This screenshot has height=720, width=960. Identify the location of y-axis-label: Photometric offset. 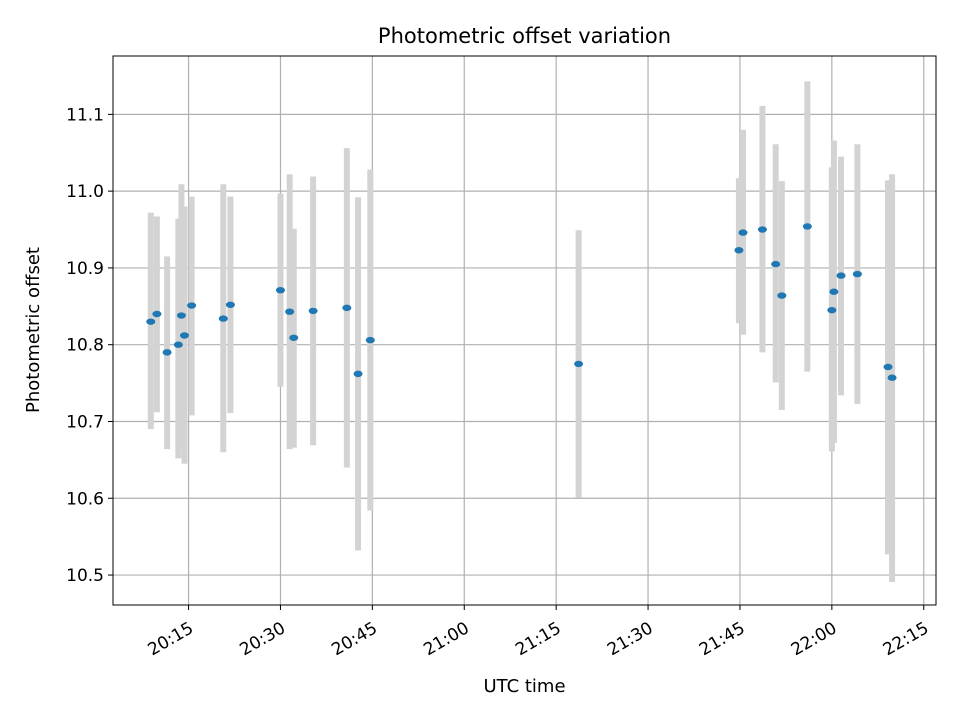
(33, 330).